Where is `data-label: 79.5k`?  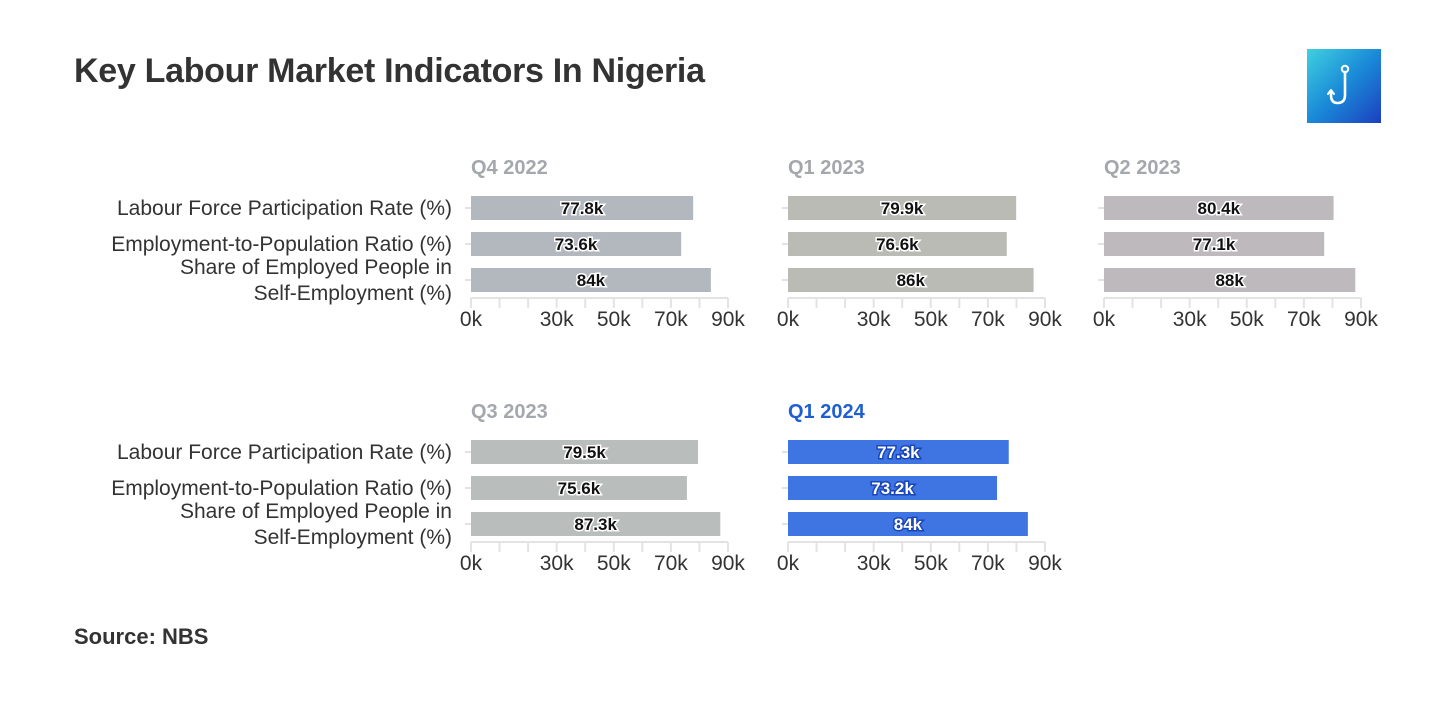 data-label: 79.5k is located at coordinates (584, 452).